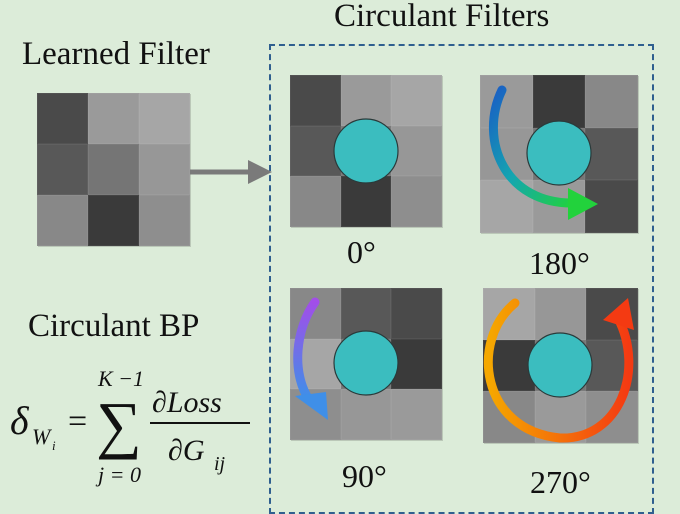 The image size is (680, 514). I want to click on filter-270-grid, so click(560, 365).